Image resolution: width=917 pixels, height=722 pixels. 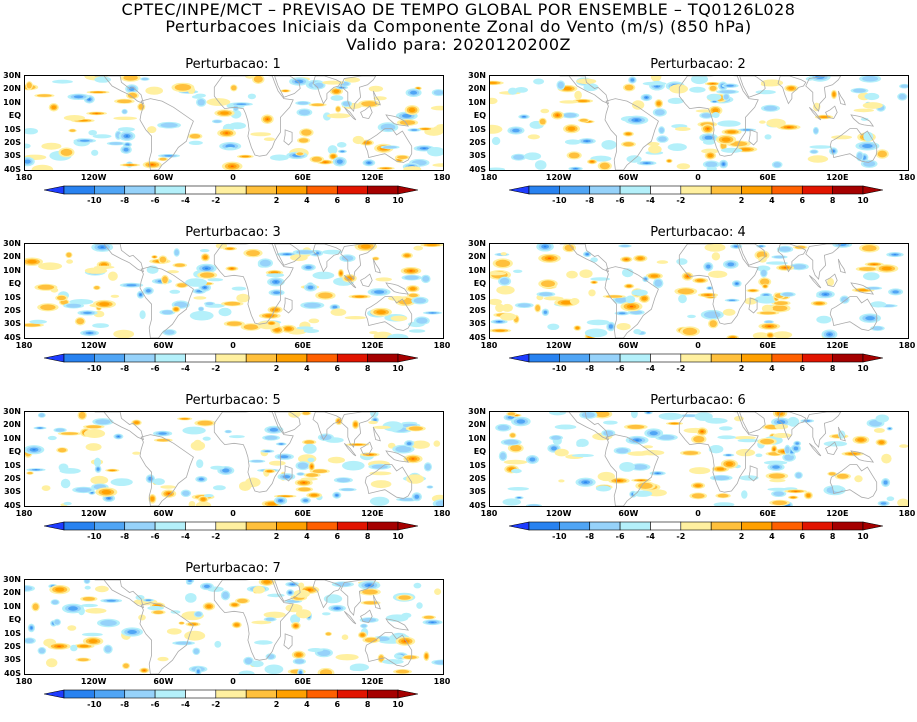 What do you see at coordinates (699, 459) in the screenshot?
I see `map-frame` at bounding box center [699, 459].